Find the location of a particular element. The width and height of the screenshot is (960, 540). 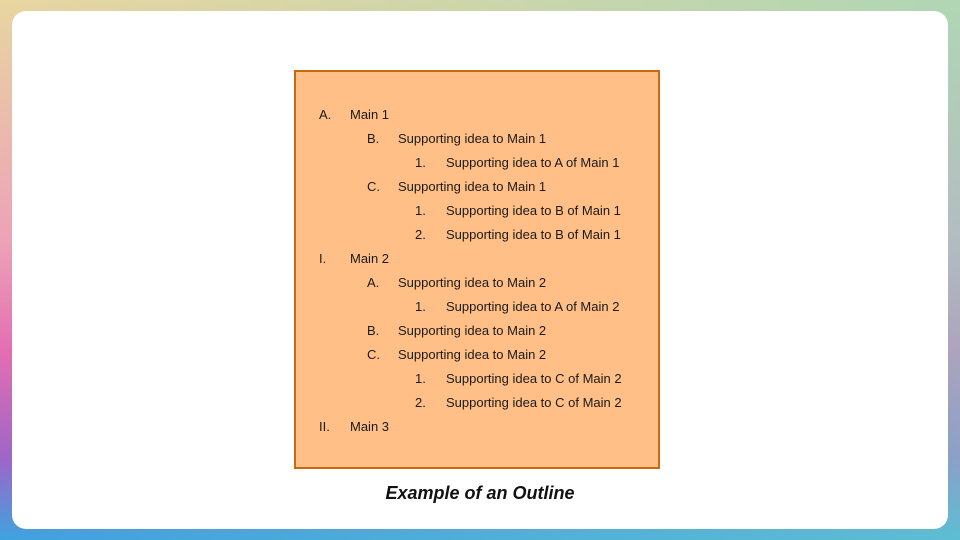

outline-item-text: Supporting idea to A of Main 1 is located at coordinates (533, 162).